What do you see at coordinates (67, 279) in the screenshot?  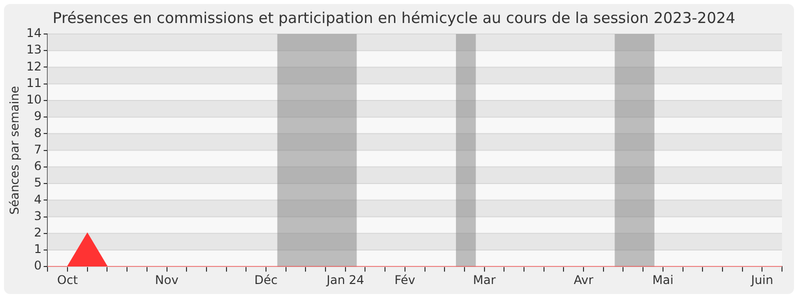 I see `x-tick-label: Oct` at bounding box center [67, 279].